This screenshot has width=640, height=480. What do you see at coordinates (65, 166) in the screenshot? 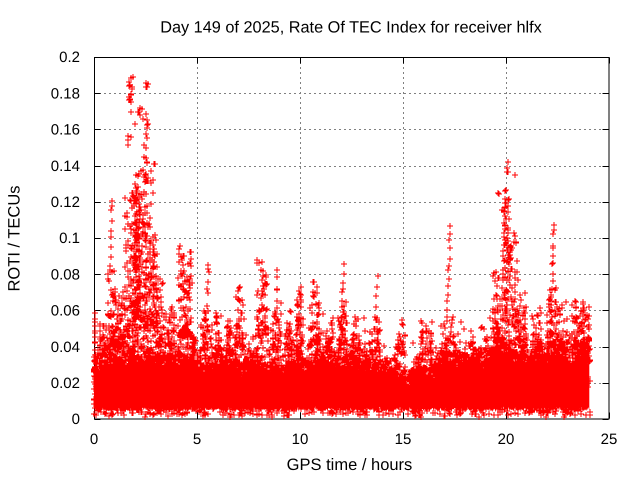
I see `svg-text: 0.14` at bounding box center [65, 166].